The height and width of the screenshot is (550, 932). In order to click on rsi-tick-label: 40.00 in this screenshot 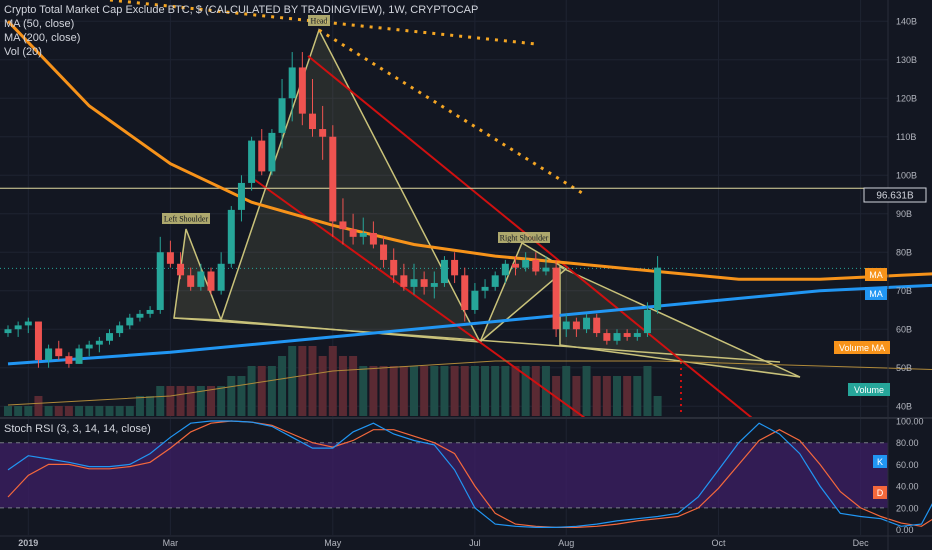, I will do `click(907, 487)`.